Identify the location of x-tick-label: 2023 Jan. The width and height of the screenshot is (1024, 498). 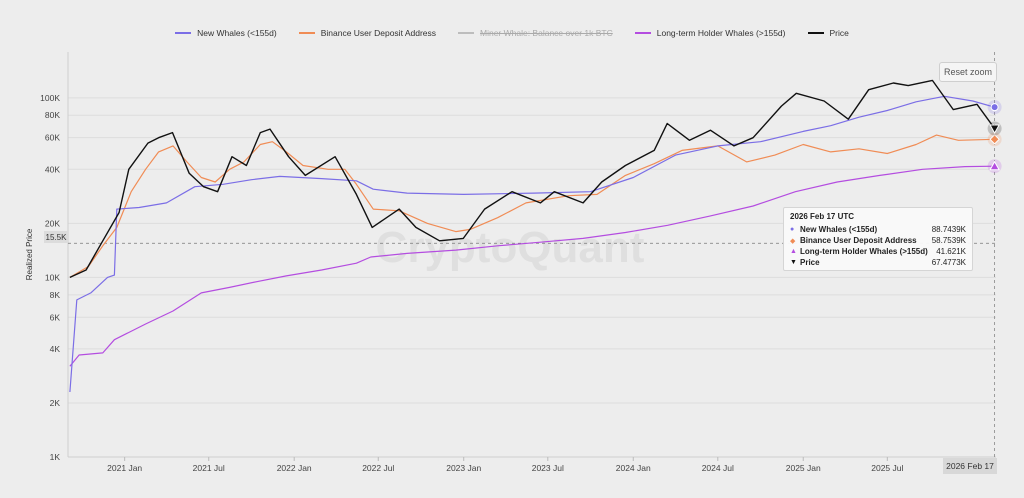
(463, 468).